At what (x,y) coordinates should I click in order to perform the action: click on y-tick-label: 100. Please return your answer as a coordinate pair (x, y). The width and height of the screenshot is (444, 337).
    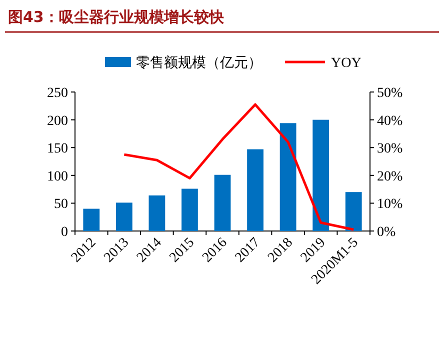
    Looking at the image, I should click on (57, 176).